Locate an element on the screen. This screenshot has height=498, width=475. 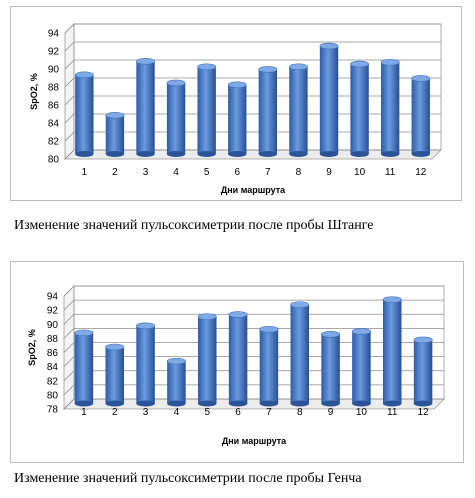
x-tick-label: 9 is located at coordinates (329, 172).